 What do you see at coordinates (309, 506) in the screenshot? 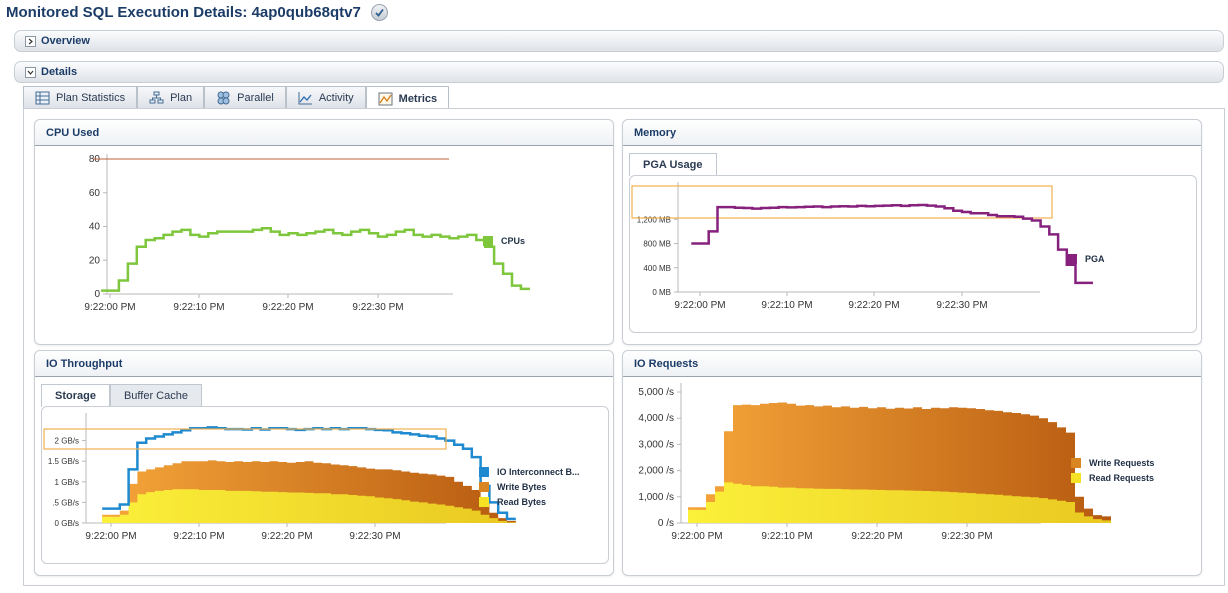
I see `read-bytes-area` at bounding box center [309, 506].